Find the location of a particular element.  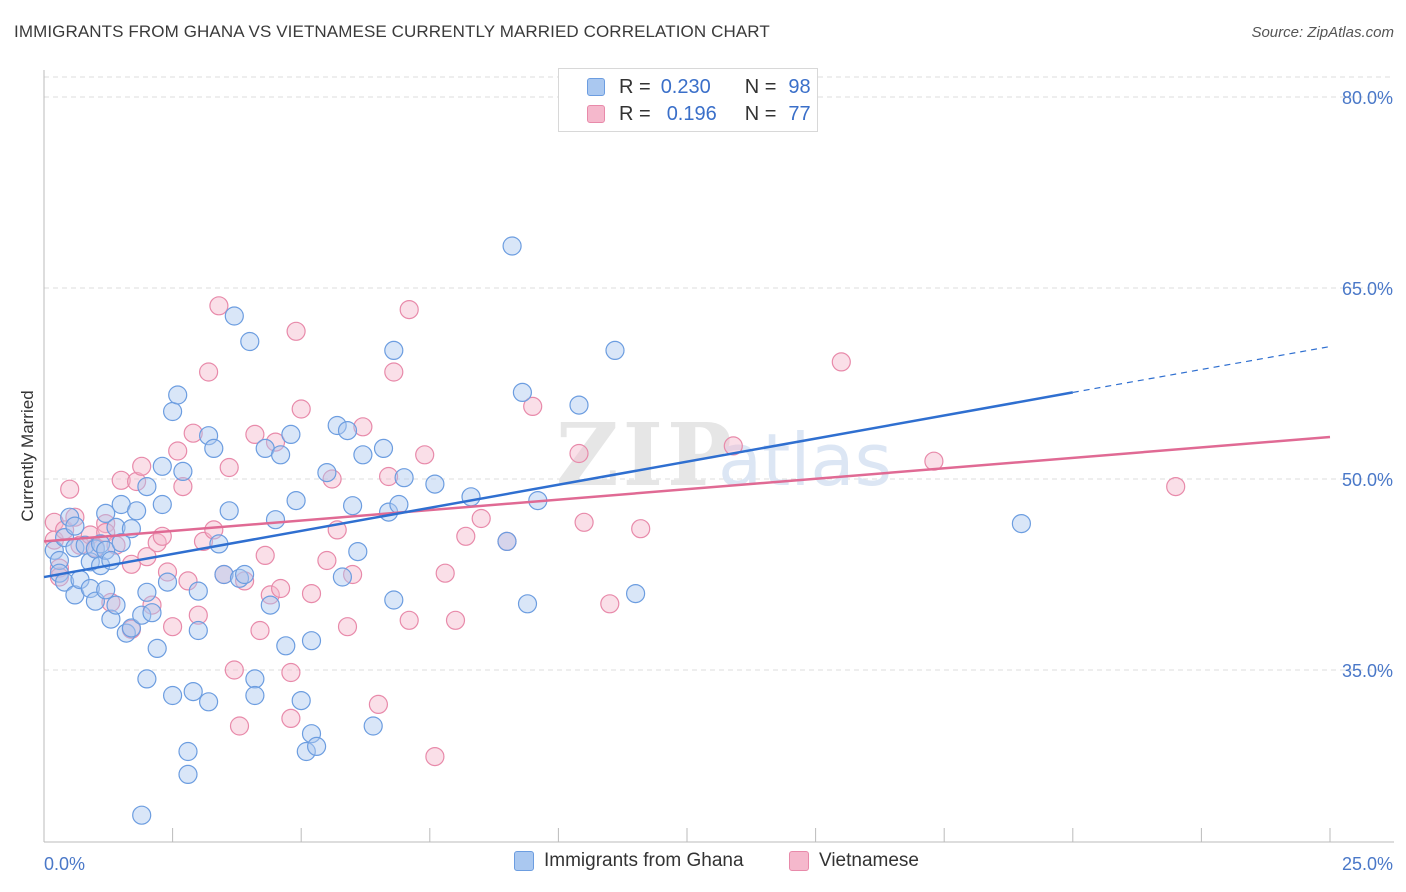

bottom-swatch-ghana is located at coordinates (524, 861).